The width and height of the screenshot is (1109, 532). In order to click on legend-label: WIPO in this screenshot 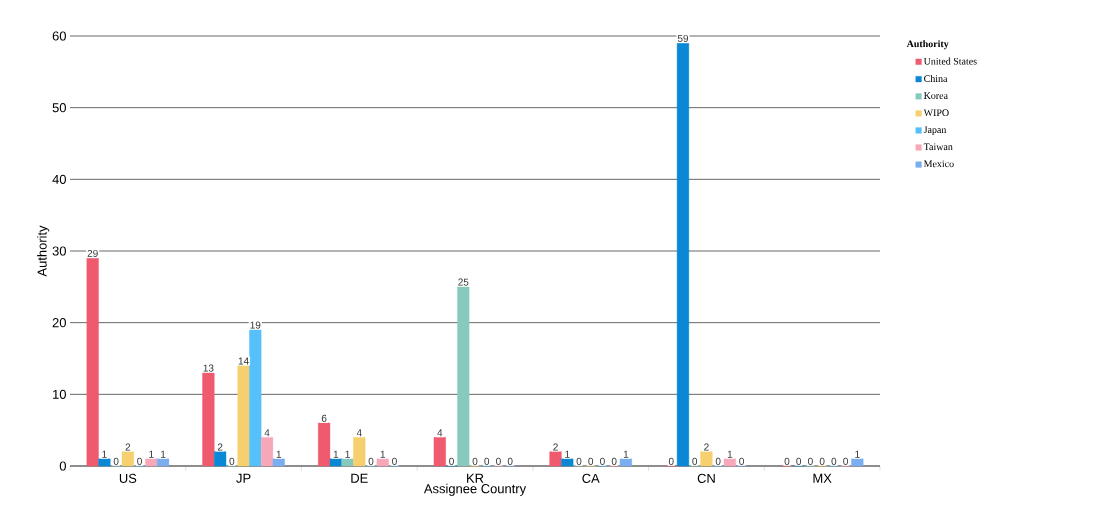, I will do `click(936, 113)`.